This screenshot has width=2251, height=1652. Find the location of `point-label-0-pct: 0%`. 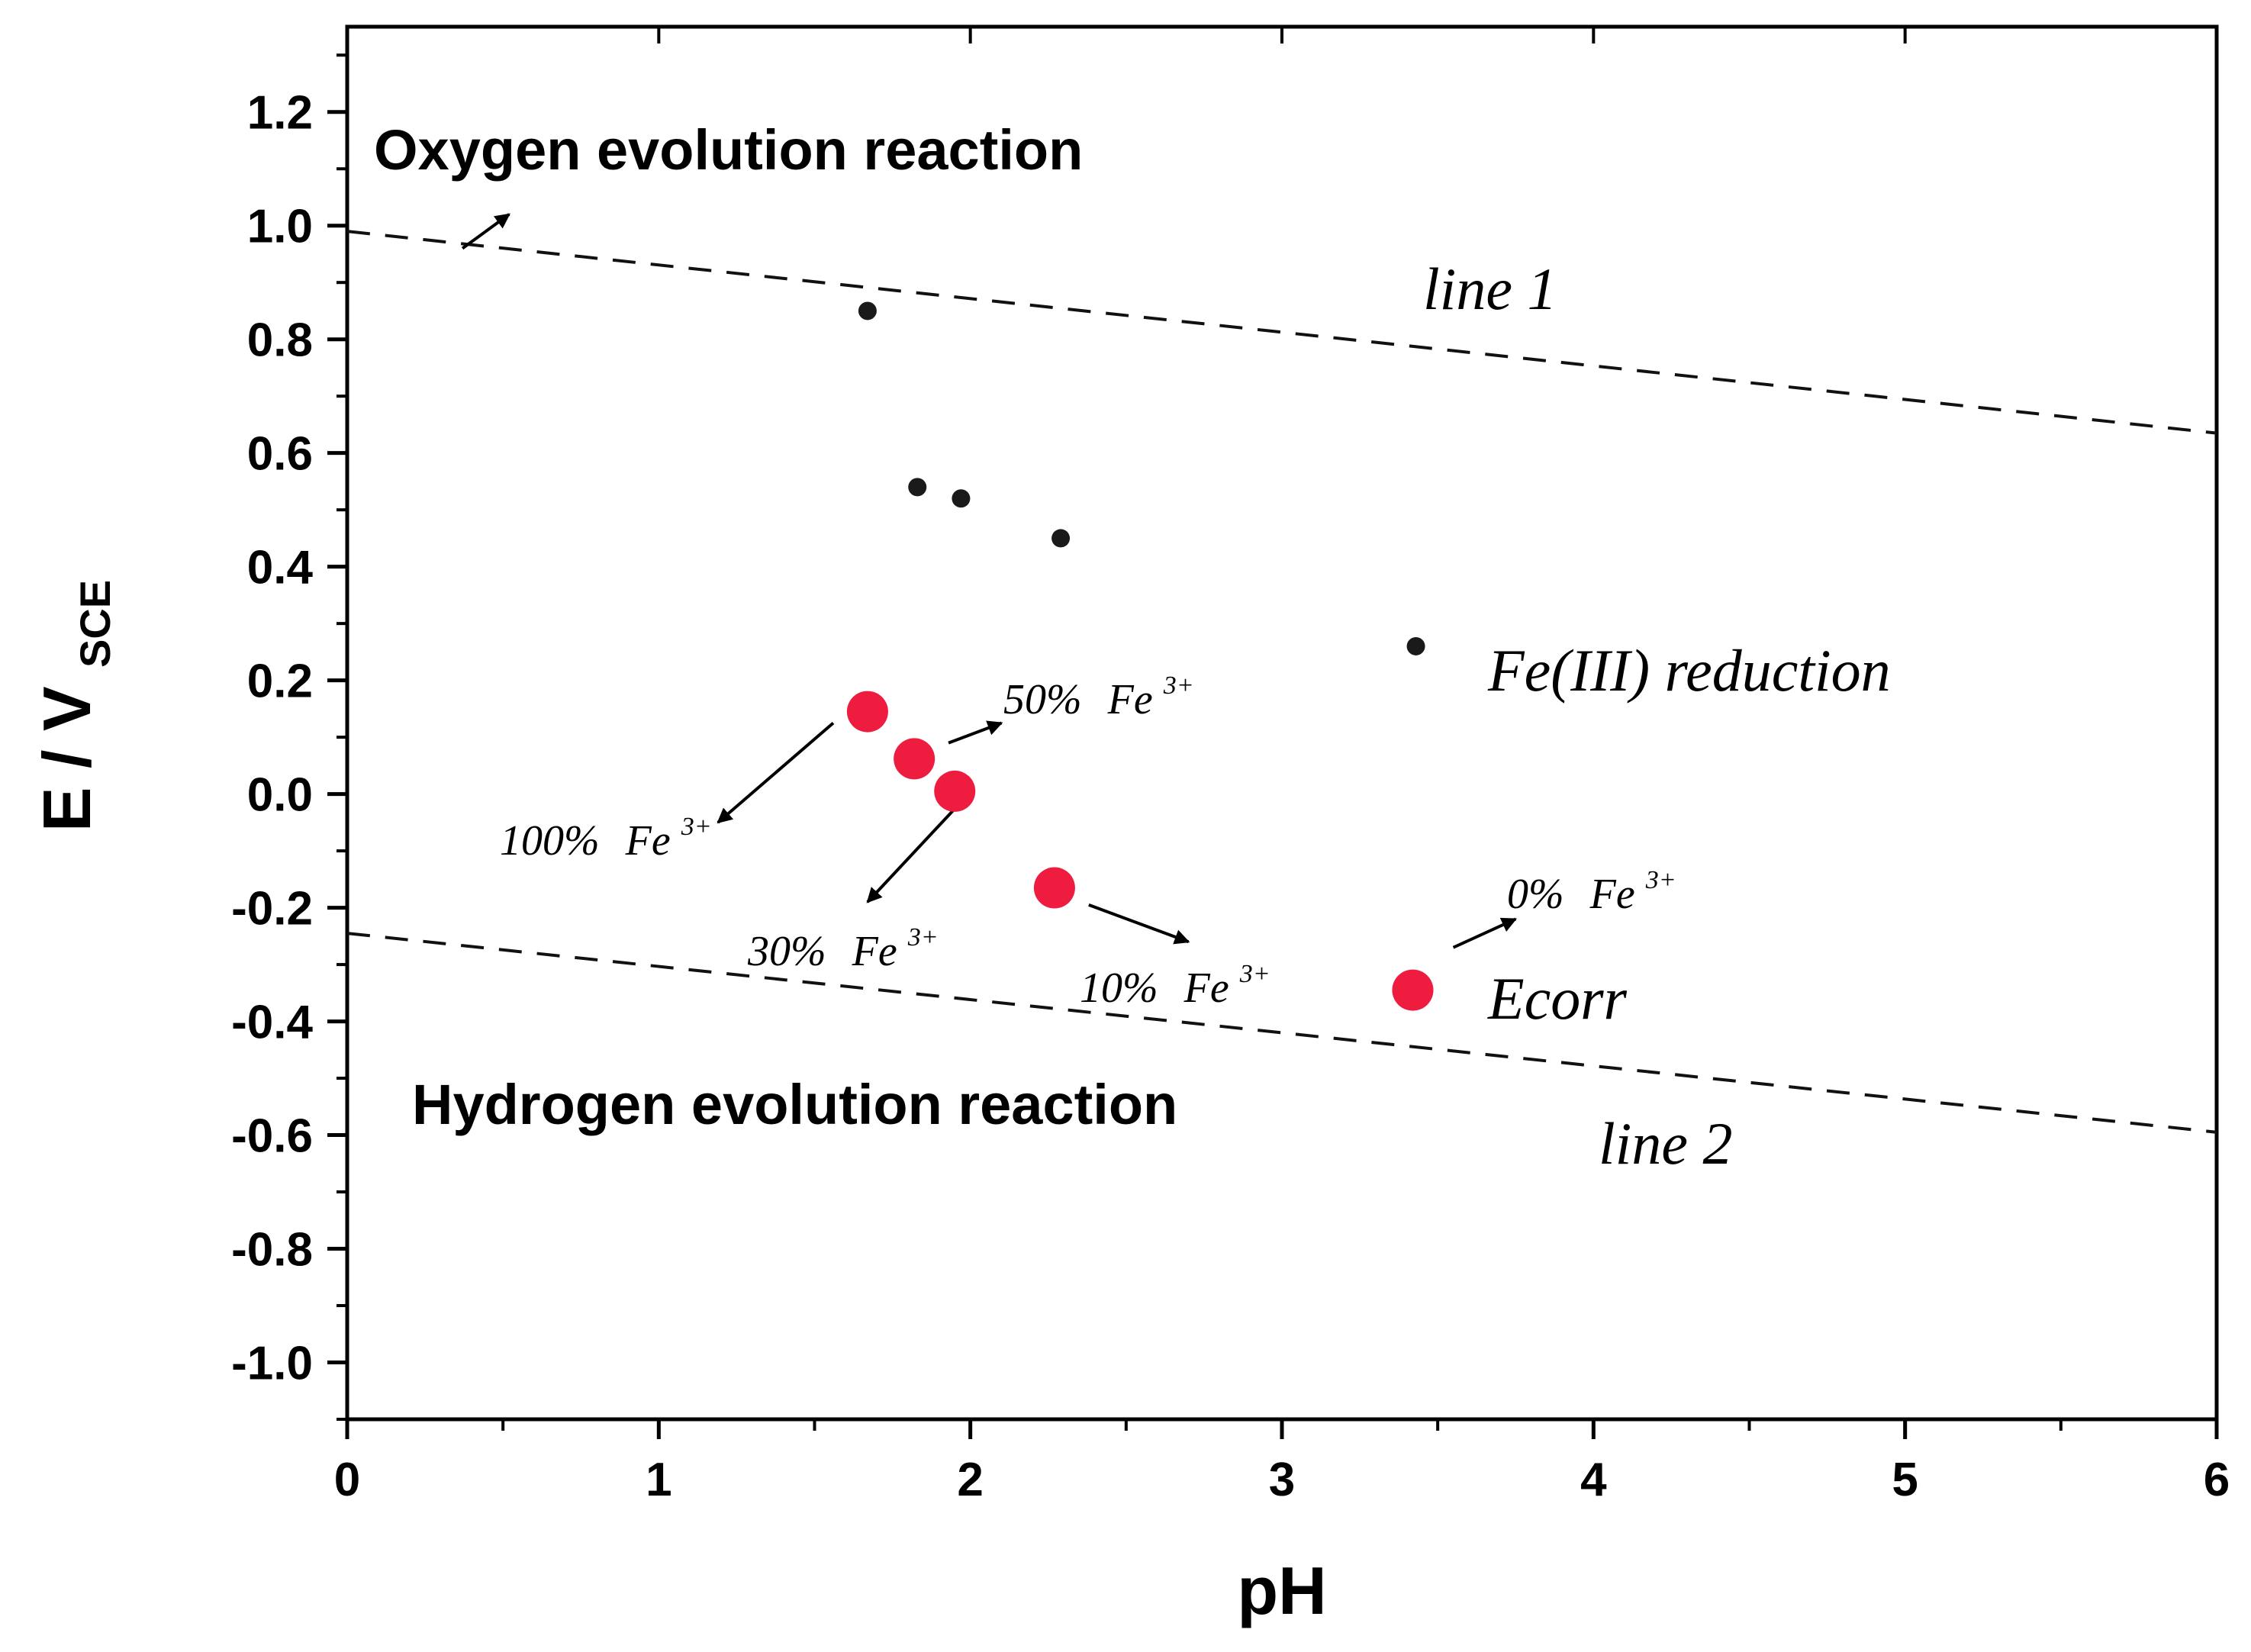

point-label-0-pct: 0% is located at coordinates (1535, 894).